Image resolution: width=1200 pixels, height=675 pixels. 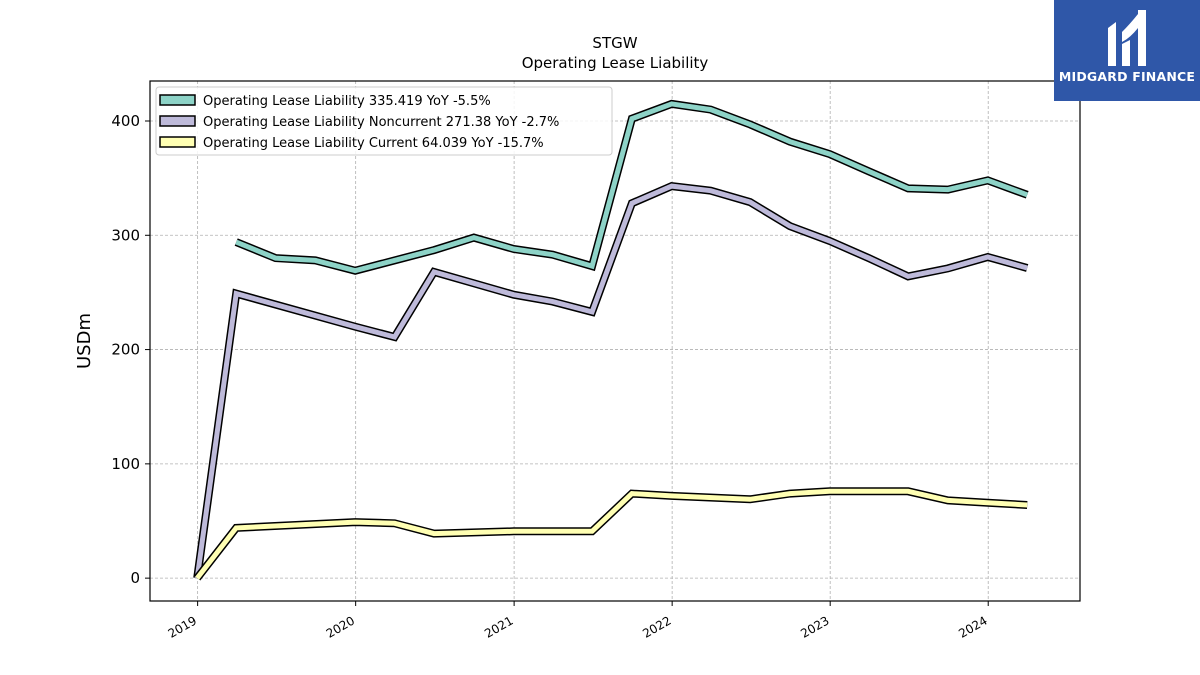 I want to click on y-tick-label: 0, so click(x=135, y=578).